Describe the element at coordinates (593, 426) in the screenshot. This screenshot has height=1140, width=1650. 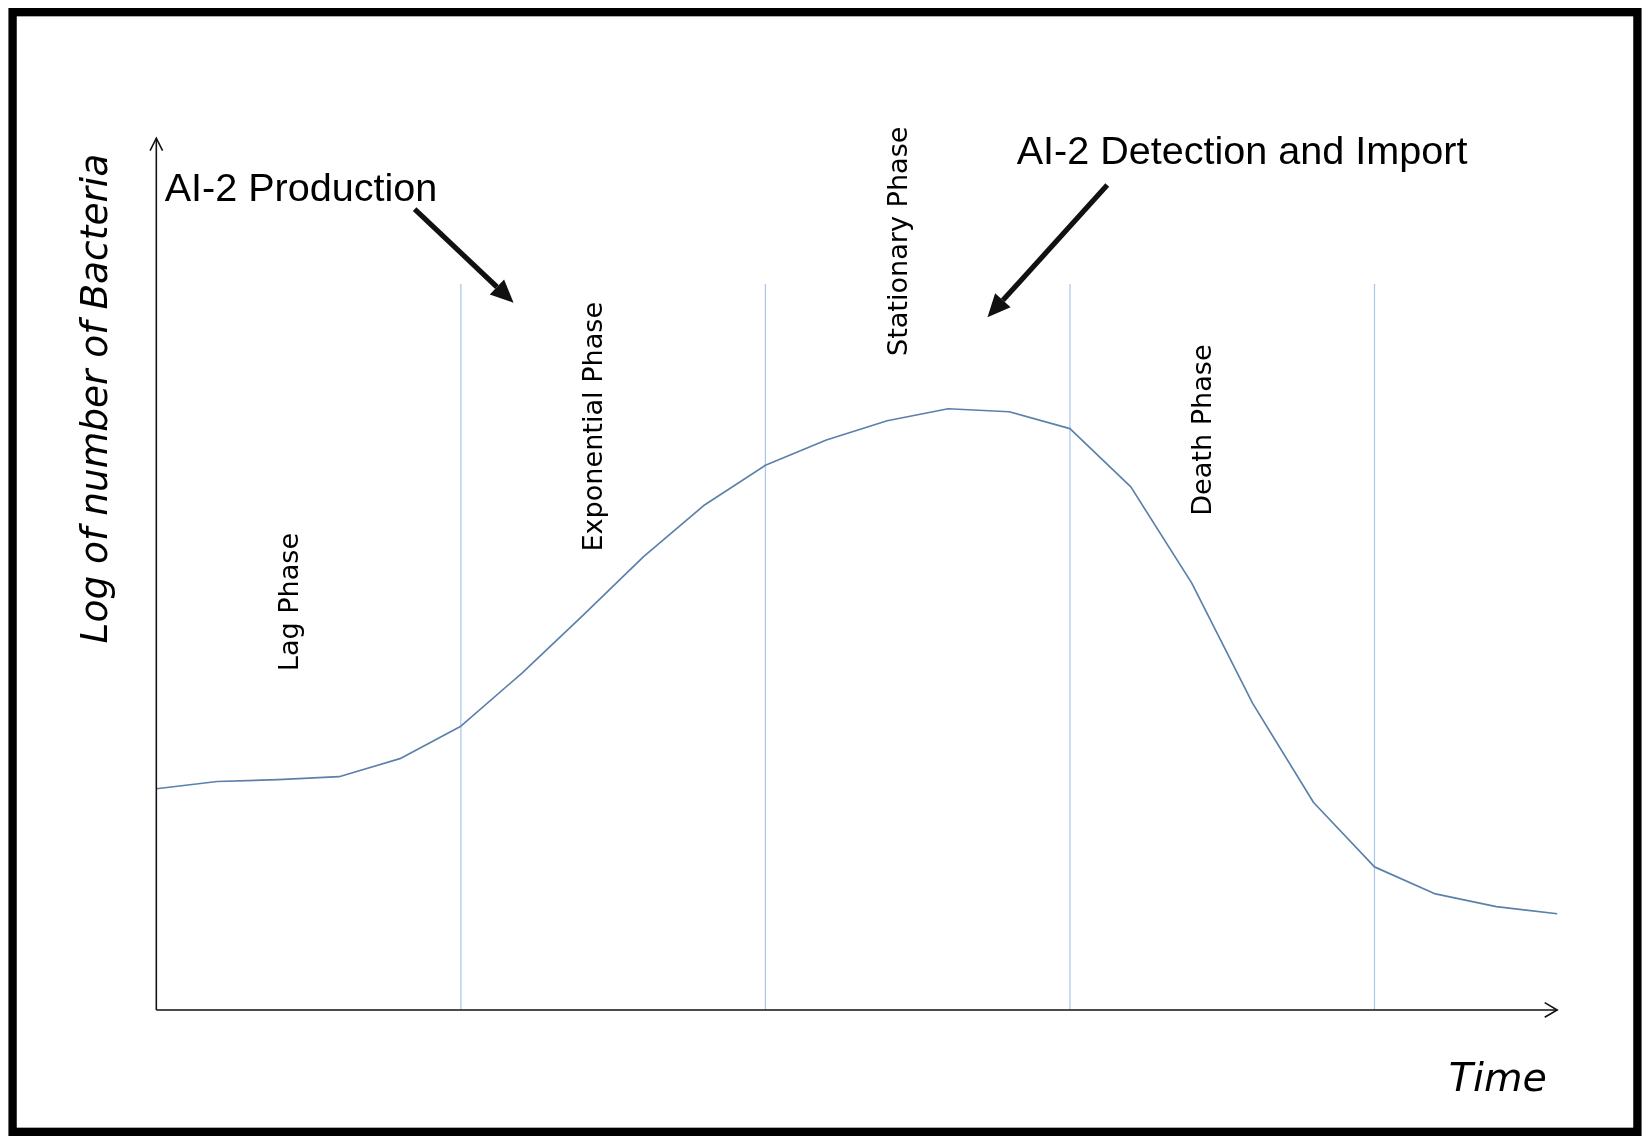
I see `annotation: Exponential Phase` at that location.